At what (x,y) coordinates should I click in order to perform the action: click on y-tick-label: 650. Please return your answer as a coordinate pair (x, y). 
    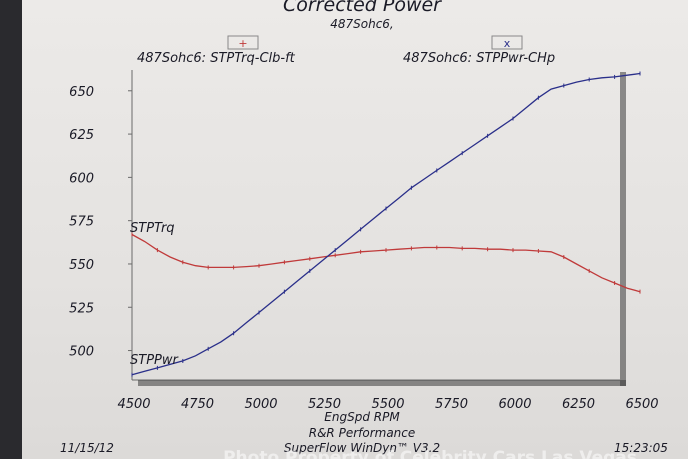
    Looking at the image, I should click on (81, 92).